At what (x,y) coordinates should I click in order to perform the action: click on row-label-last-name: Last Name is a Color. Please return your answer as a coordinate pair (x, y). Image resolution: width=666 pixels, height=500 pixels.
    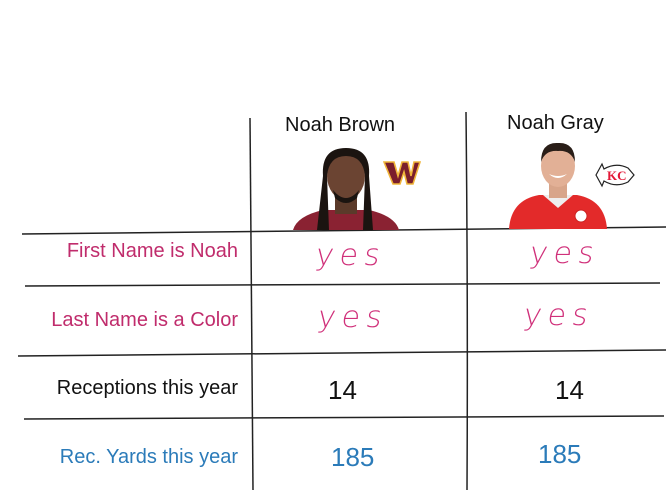
    Looking at the image, I should click on (144, 320).